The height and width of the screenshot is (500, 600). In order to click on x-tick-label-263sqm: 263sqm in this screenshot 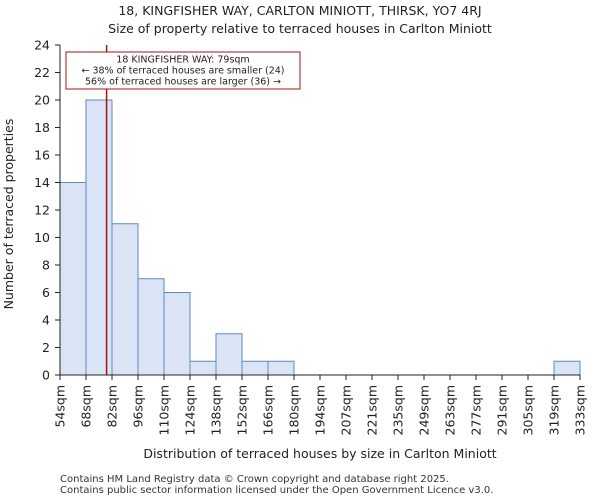, I will do `click(450, 410)`.